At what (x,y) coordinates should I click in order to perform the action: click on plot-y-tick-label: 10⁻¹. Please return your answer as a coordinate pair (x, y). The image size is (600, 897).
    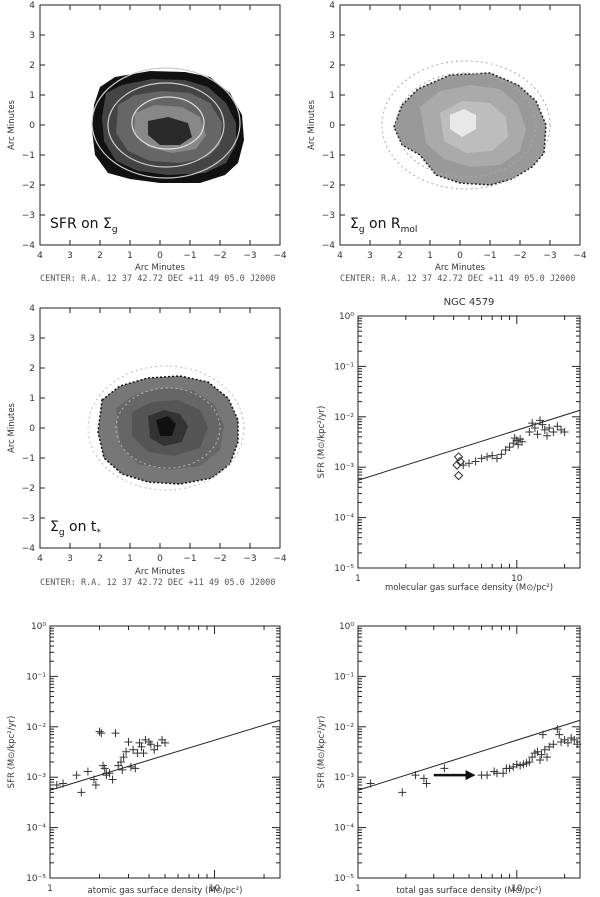
    Looking at the image, I should click on (36, 677).